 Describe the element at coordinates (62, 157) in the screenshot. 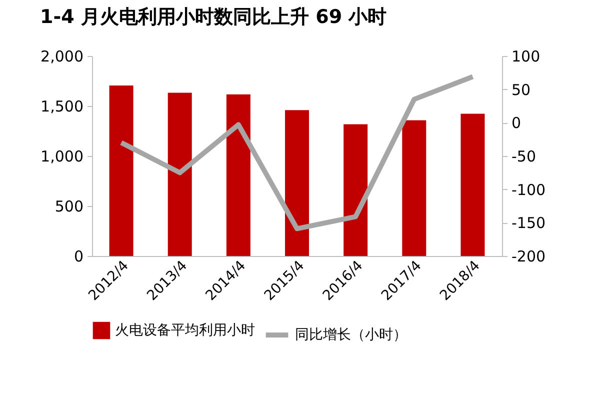

I see `y-tick-label: 1,000` at that location.